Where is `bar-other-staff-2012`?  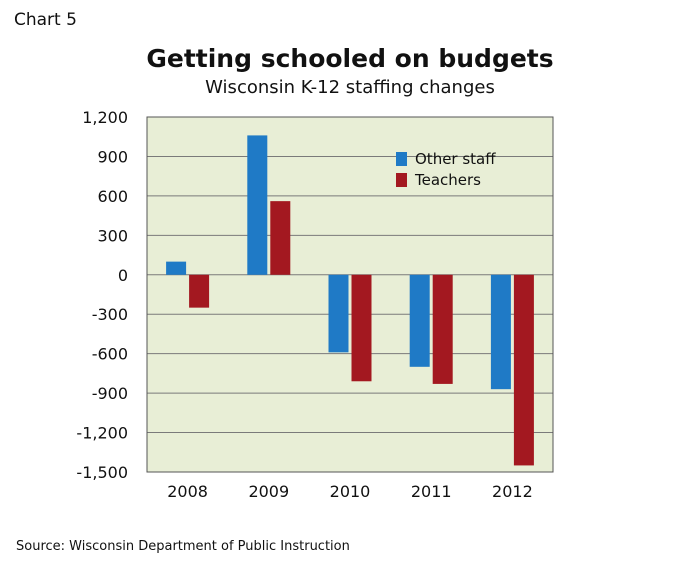 bar-other-staff-2012 is located at coordinates (500, 332).